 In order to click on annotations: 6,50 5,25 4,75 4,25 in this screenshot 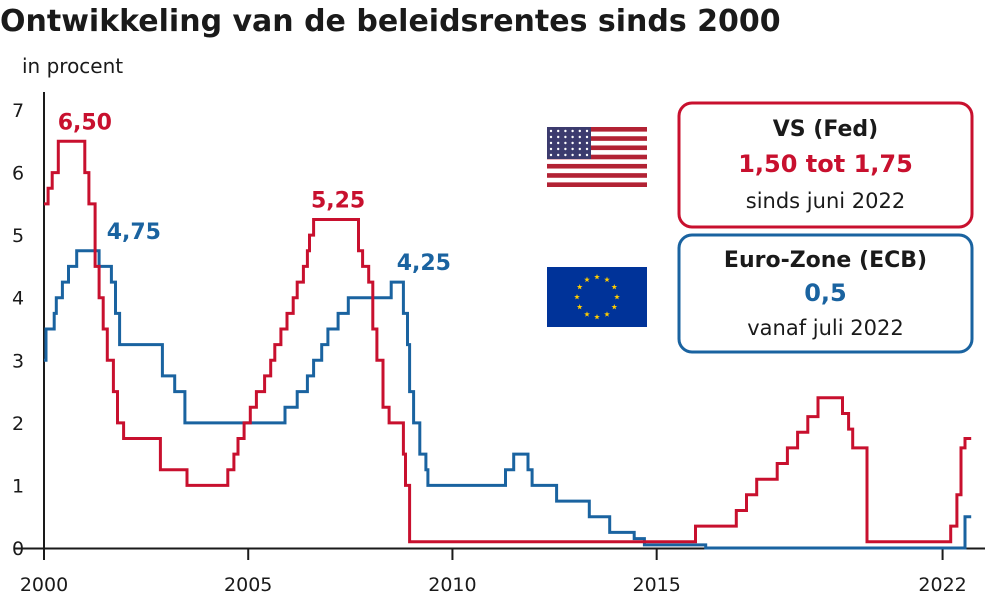, I will do `click(254, 193)`.